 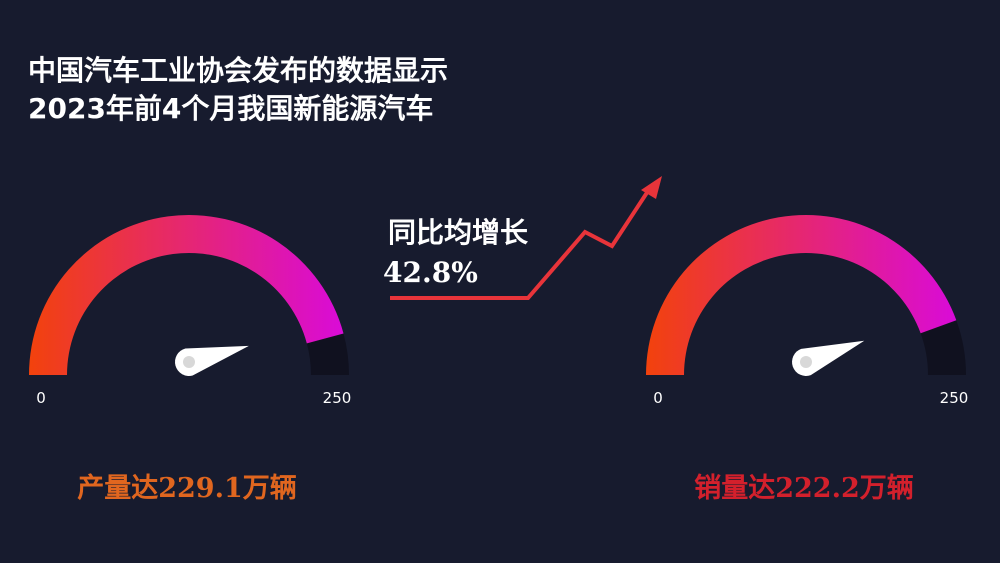 I want to click on annotation: 42.8%, so click(x=430, y=272).